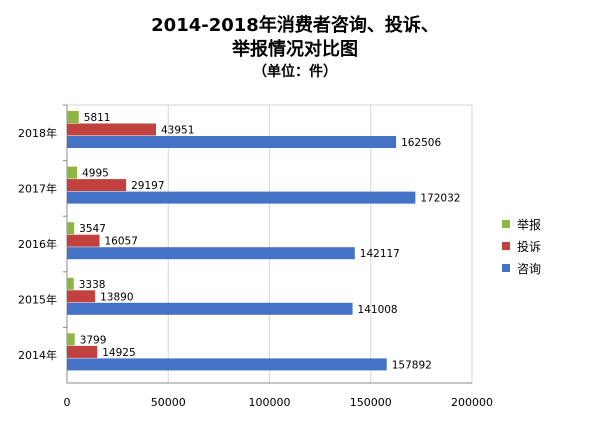 This screenshot has height=431, width=590. I want to click on data-label-tousu: 13890, so click(116, 297).